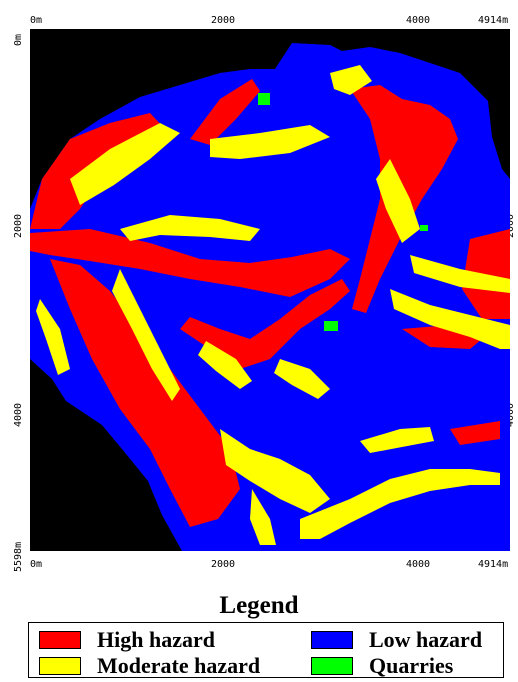  What do you see at coordinates (36, 20) in the screenshot?
I see `top-tick-0: 0m` at bounding box center [36, 20].